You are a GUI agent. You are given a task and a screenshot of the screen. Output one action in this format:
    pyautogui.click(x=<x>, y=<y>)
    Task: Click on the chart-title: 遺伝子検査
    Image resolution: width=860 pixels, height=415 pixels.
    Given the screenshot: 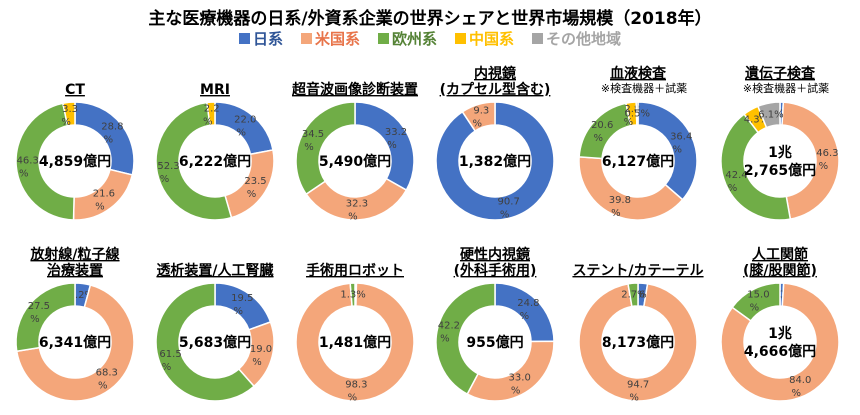 What is the action you would take?
    pyautogui.click(x=780, y=73)
    